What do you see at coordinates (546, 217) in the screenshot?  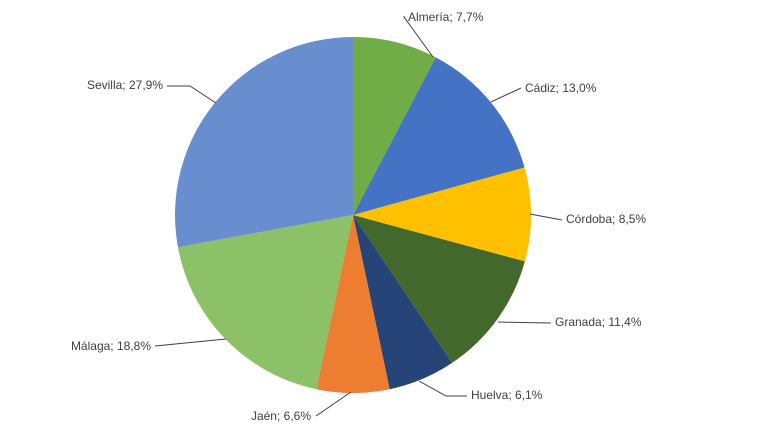 I see `leader-line-cordoba` at bounding box center [546, 217].